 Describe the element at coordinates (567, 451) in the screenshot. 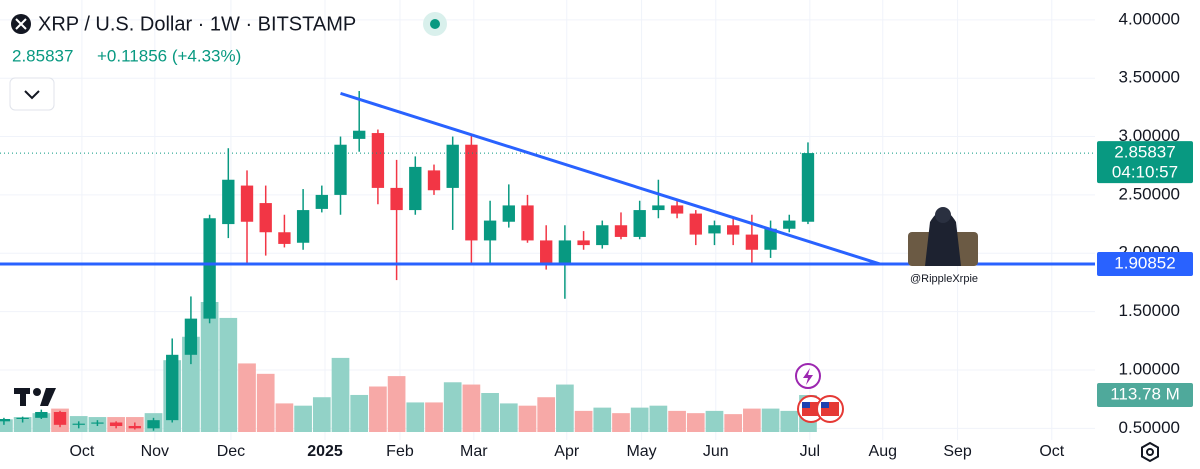

I see `x-tick-label: Apr` at that location.